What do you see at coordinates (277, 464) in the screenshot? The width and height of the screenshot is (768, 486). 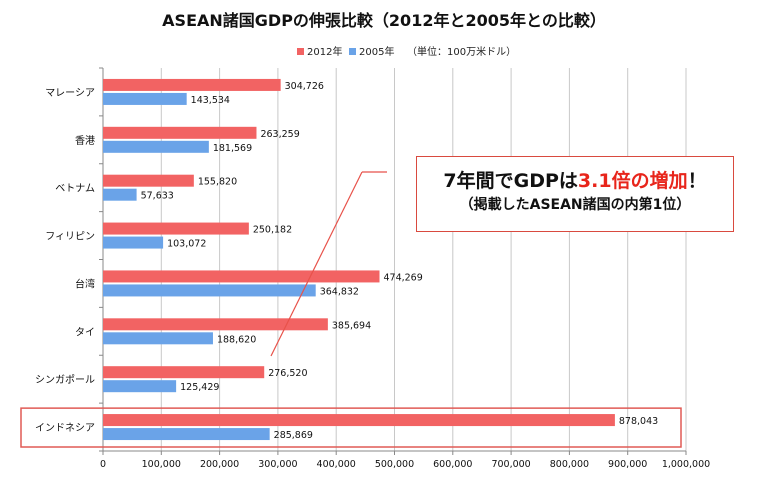 I see `x-tick-label: 300,000` at bounding box center [277, 464].